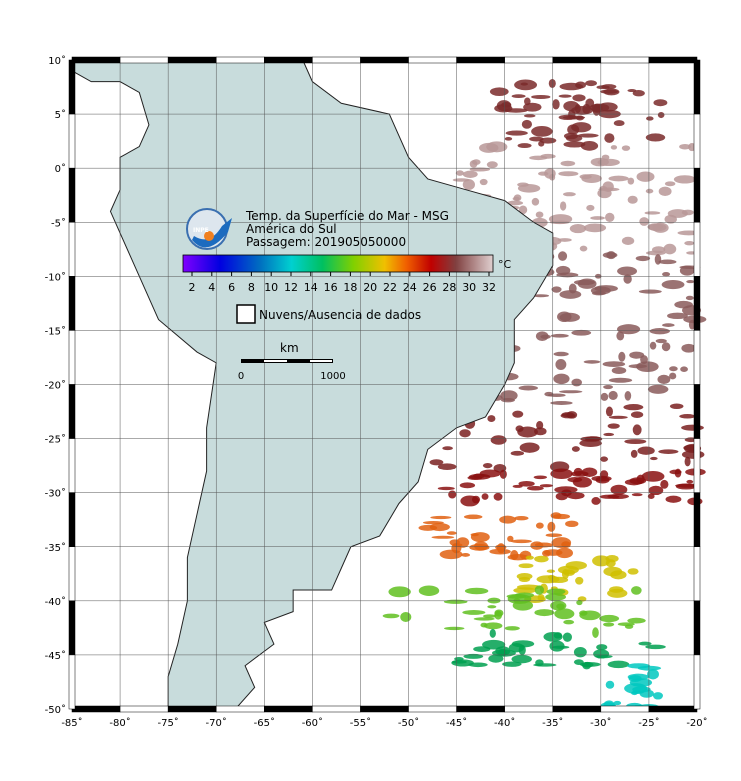  I want to click on scale-unit: km, so click(289, 348).